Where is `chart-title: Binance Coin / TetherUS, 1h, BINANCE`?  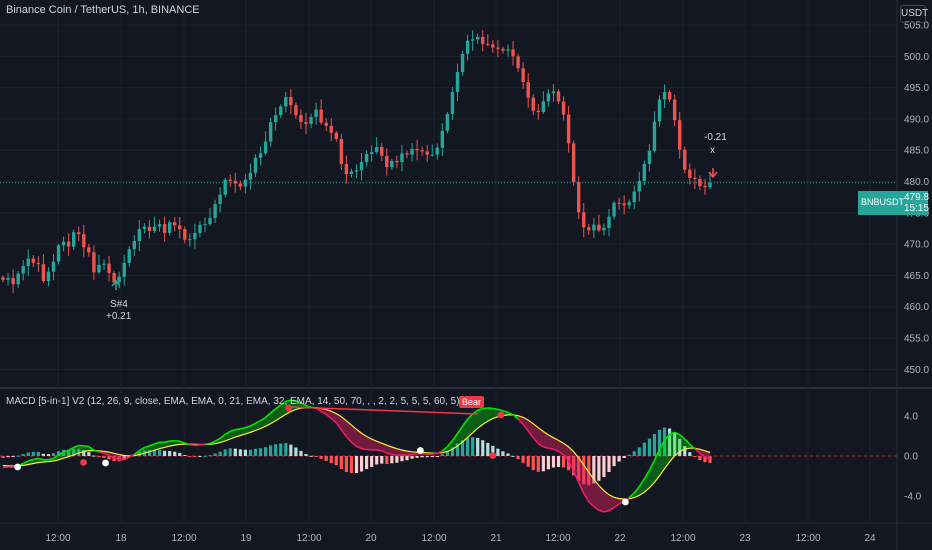
chart-title: Binance Coin / TetherUS, 1h, BINANCE is located at coordinates (103, 10).